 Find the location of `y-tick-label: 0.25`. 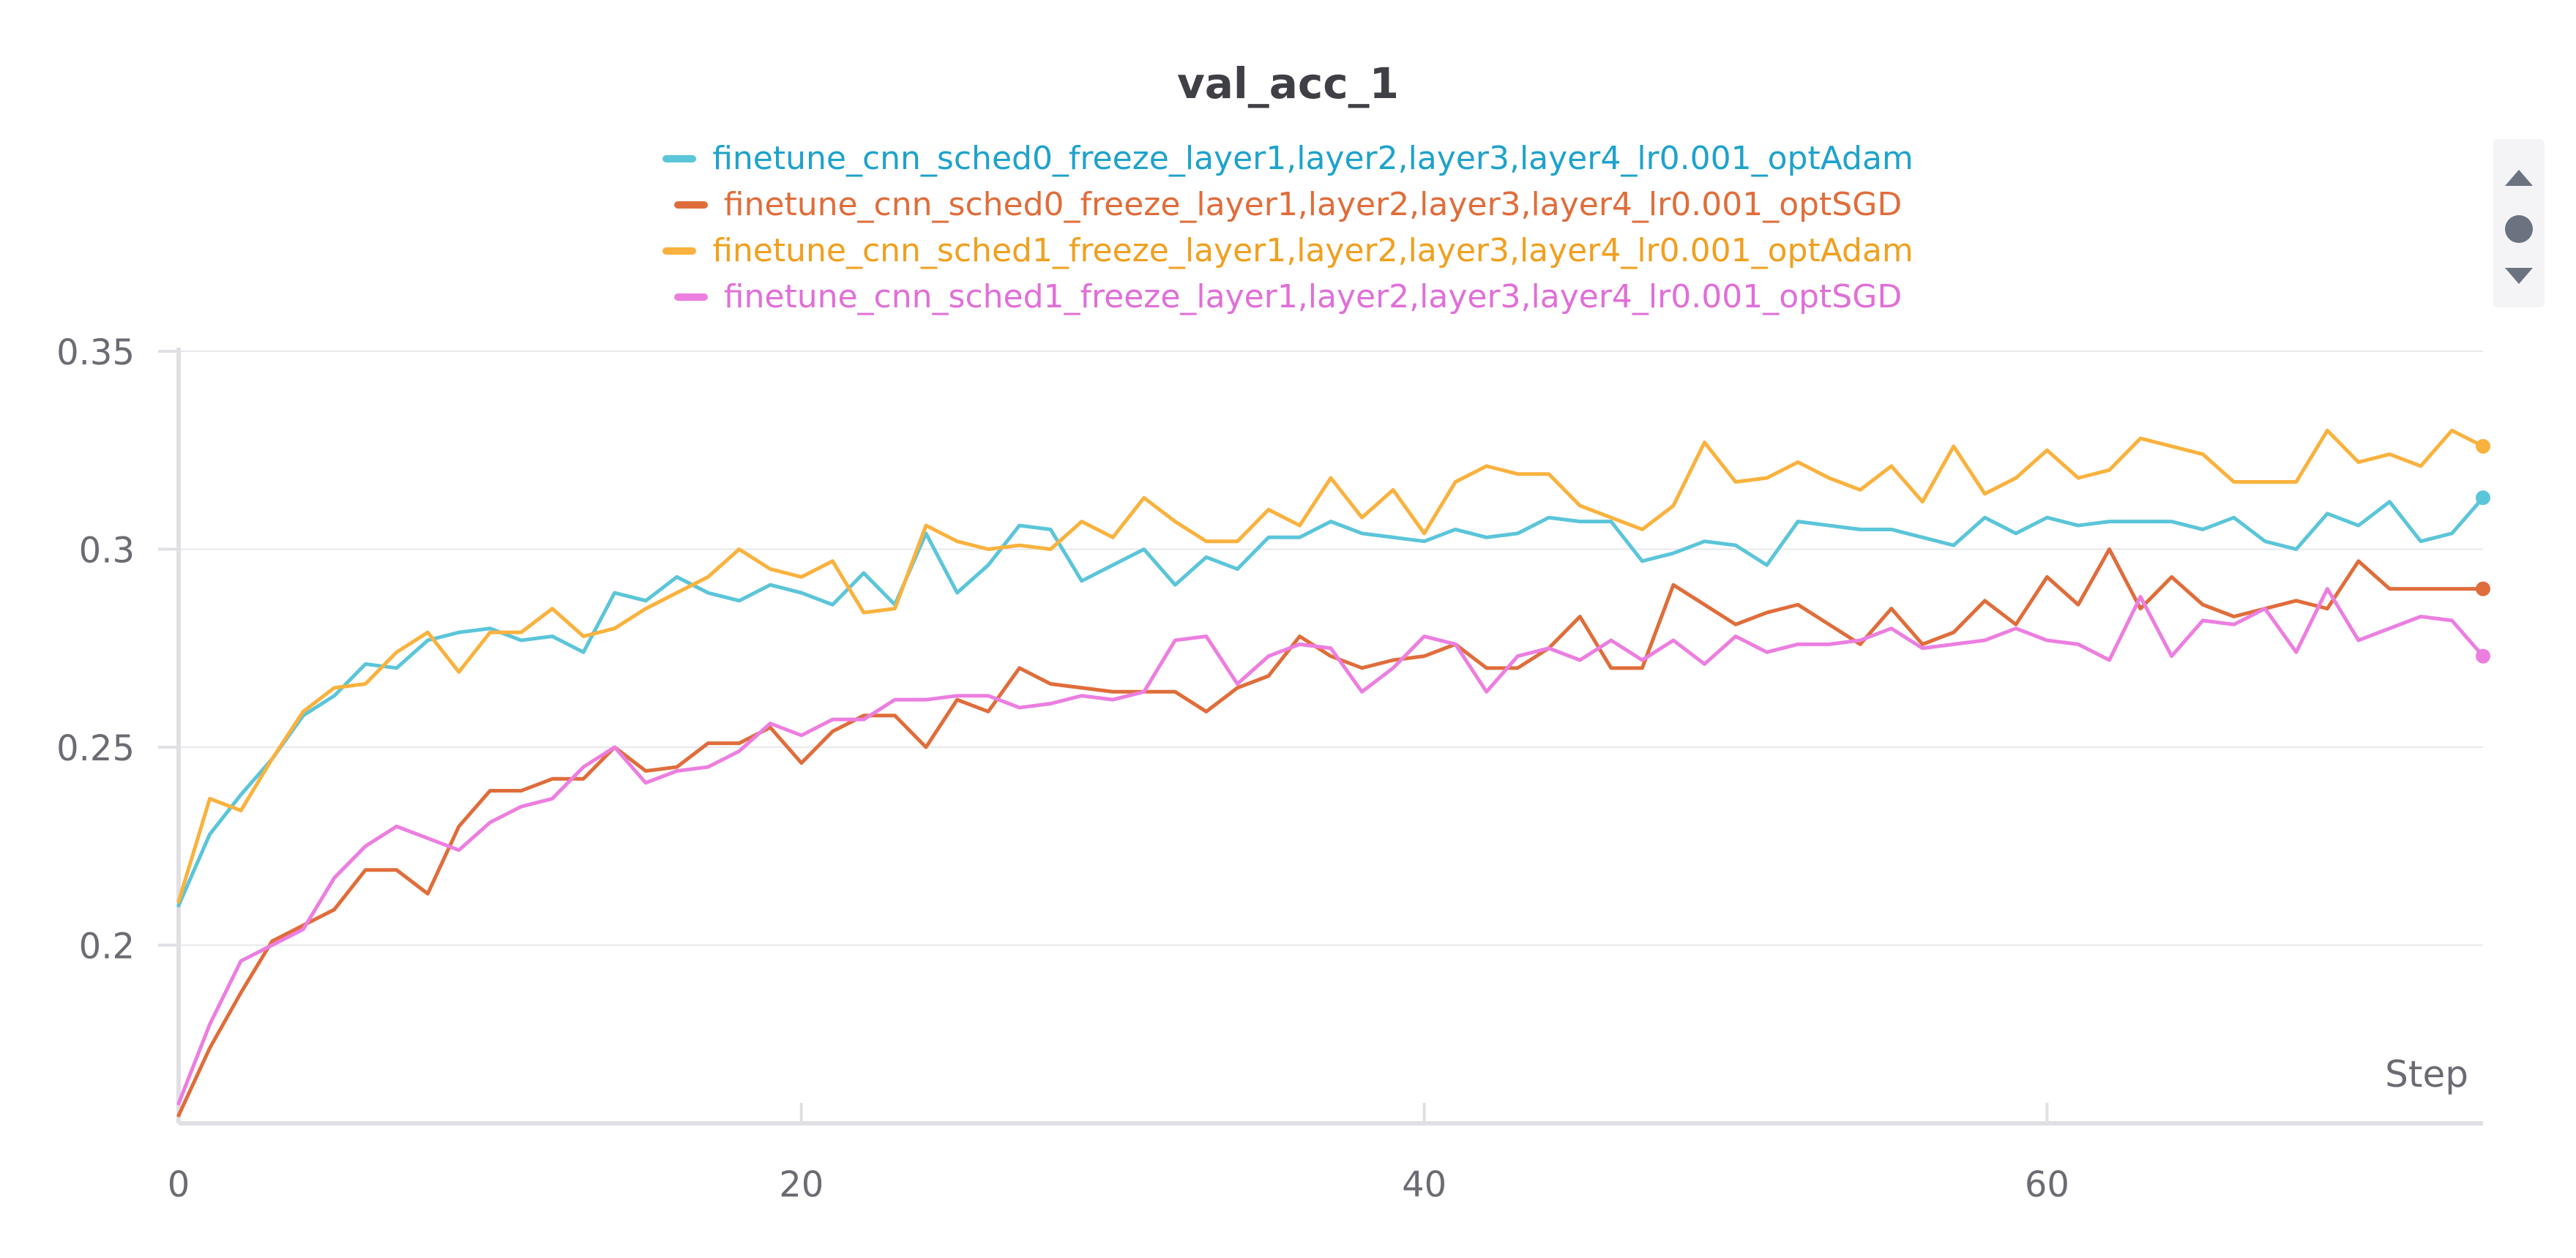

y-tick-label: 0.25 is located at coordinates (95, 748).